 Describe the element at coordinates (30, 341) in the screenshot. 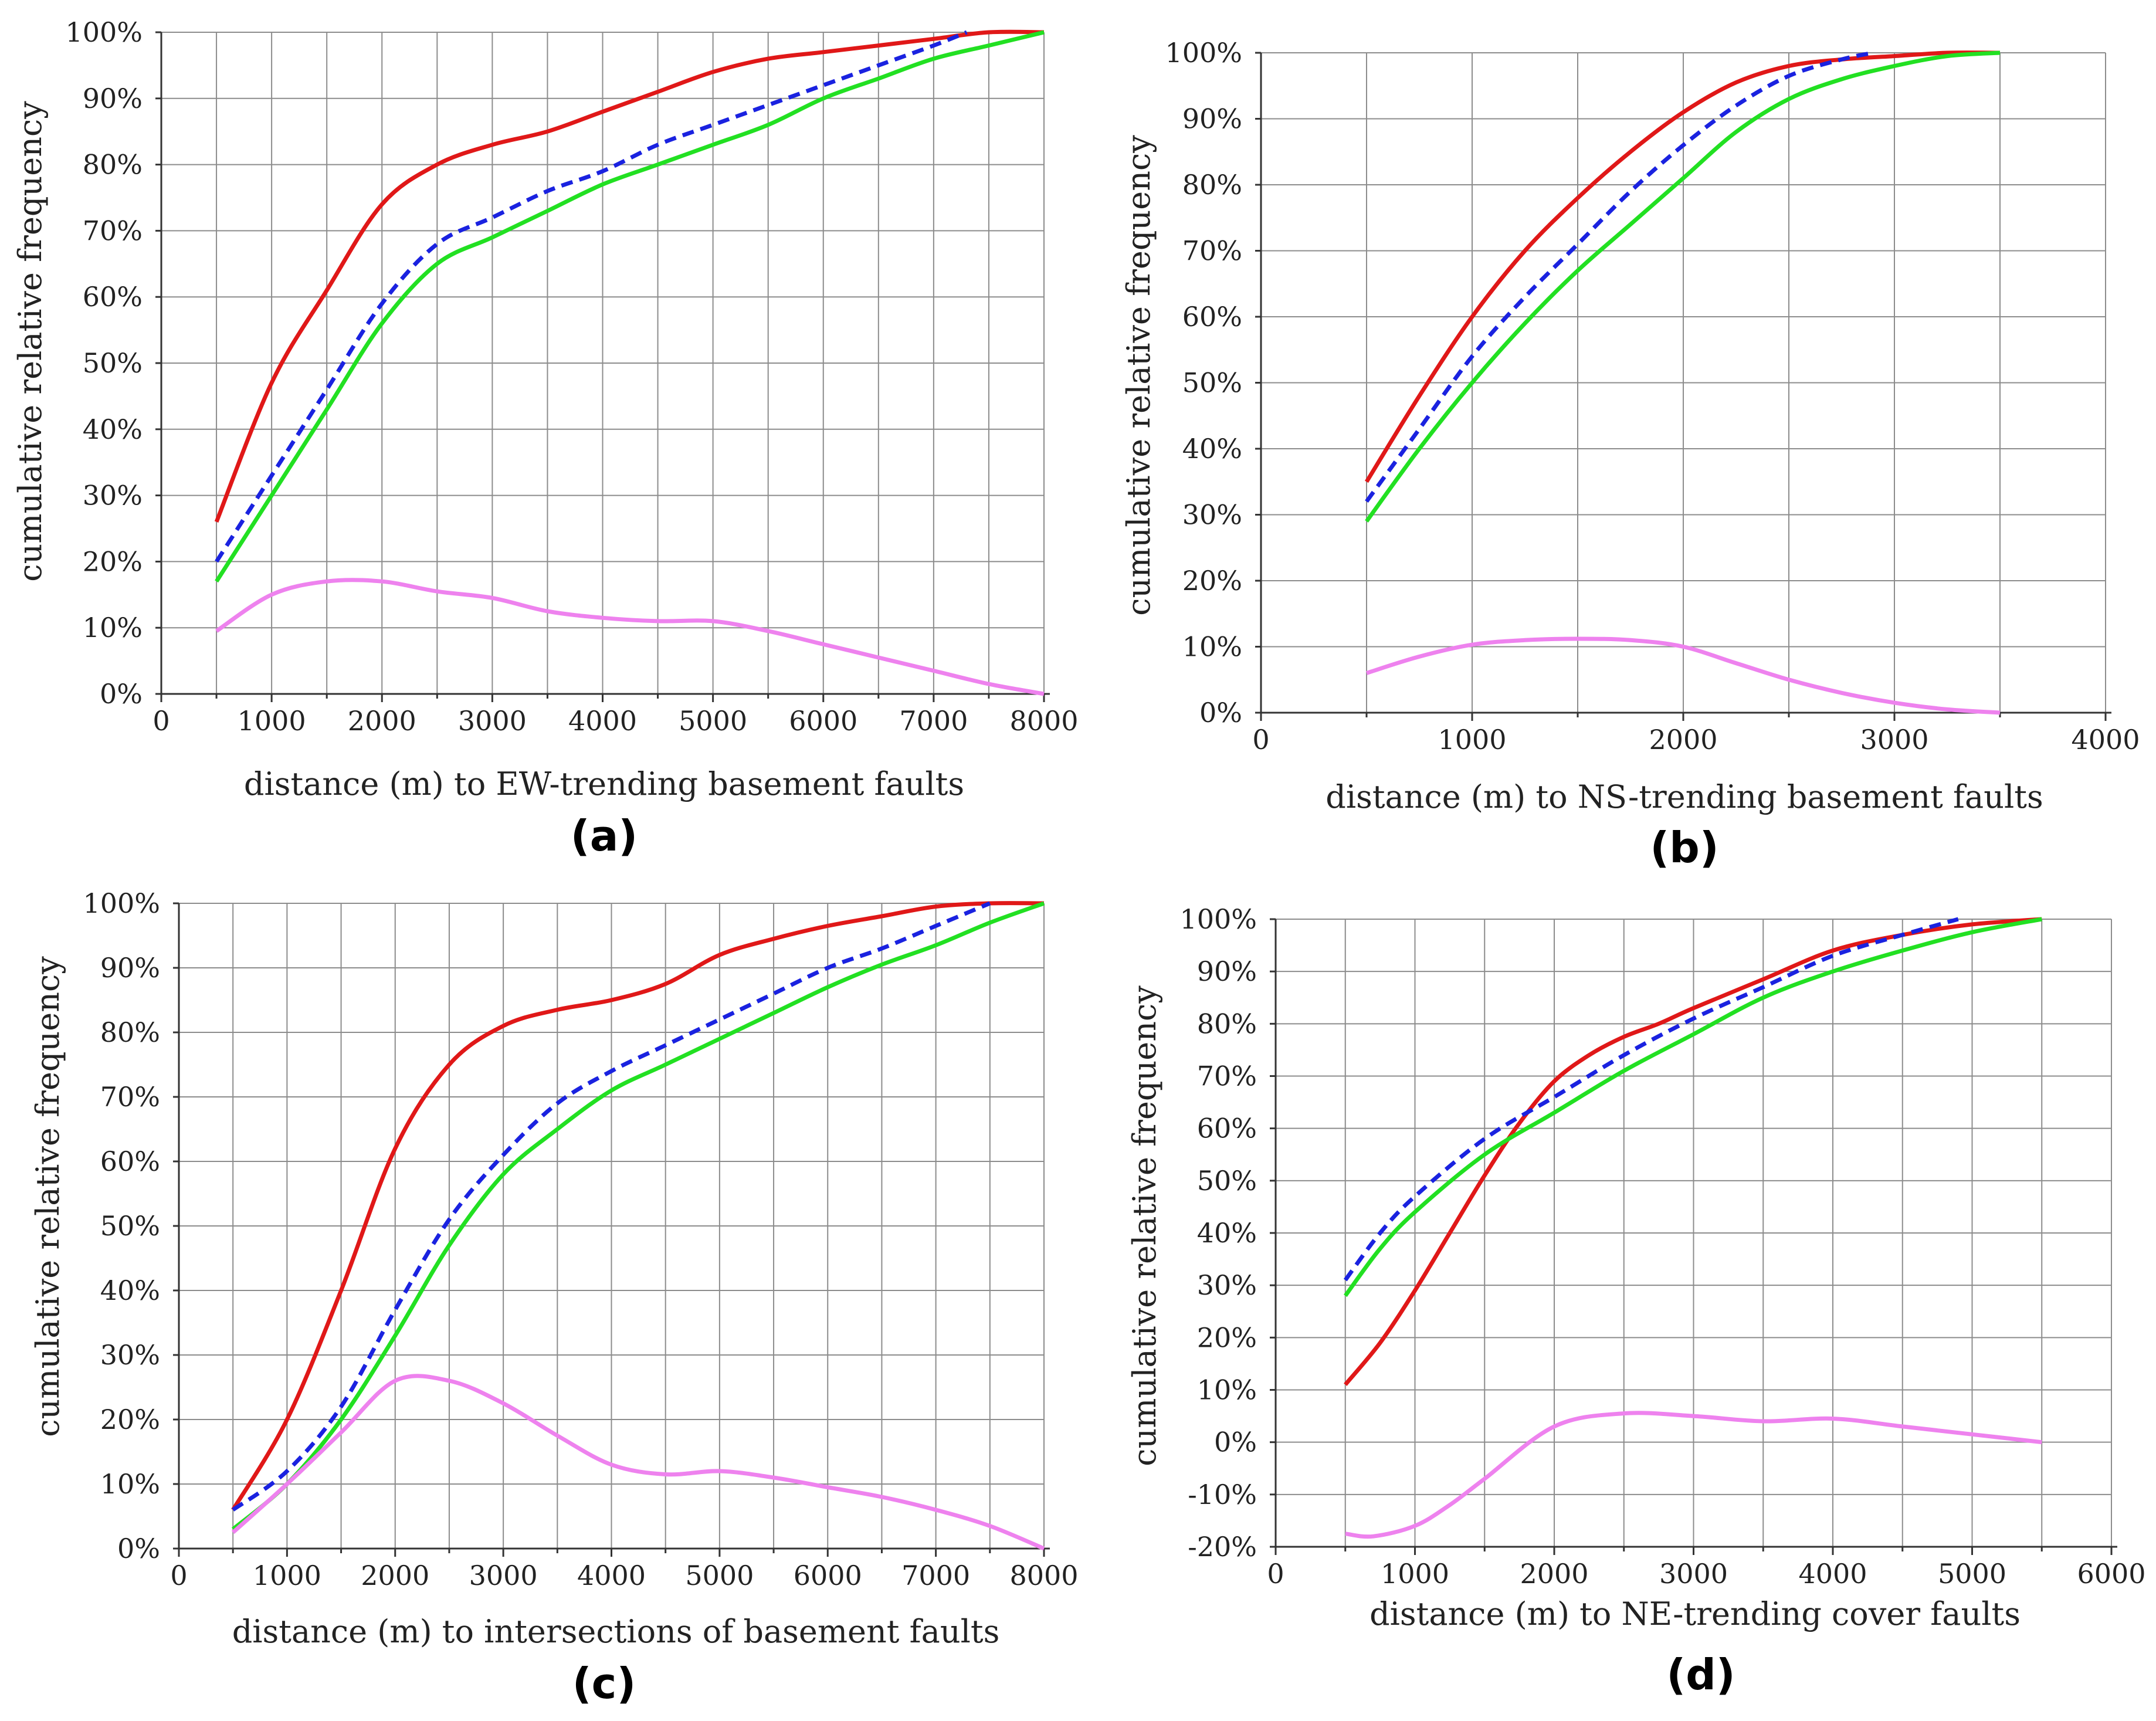

I see `panel-a-ylabel: cumulative relative frequency` at that location.